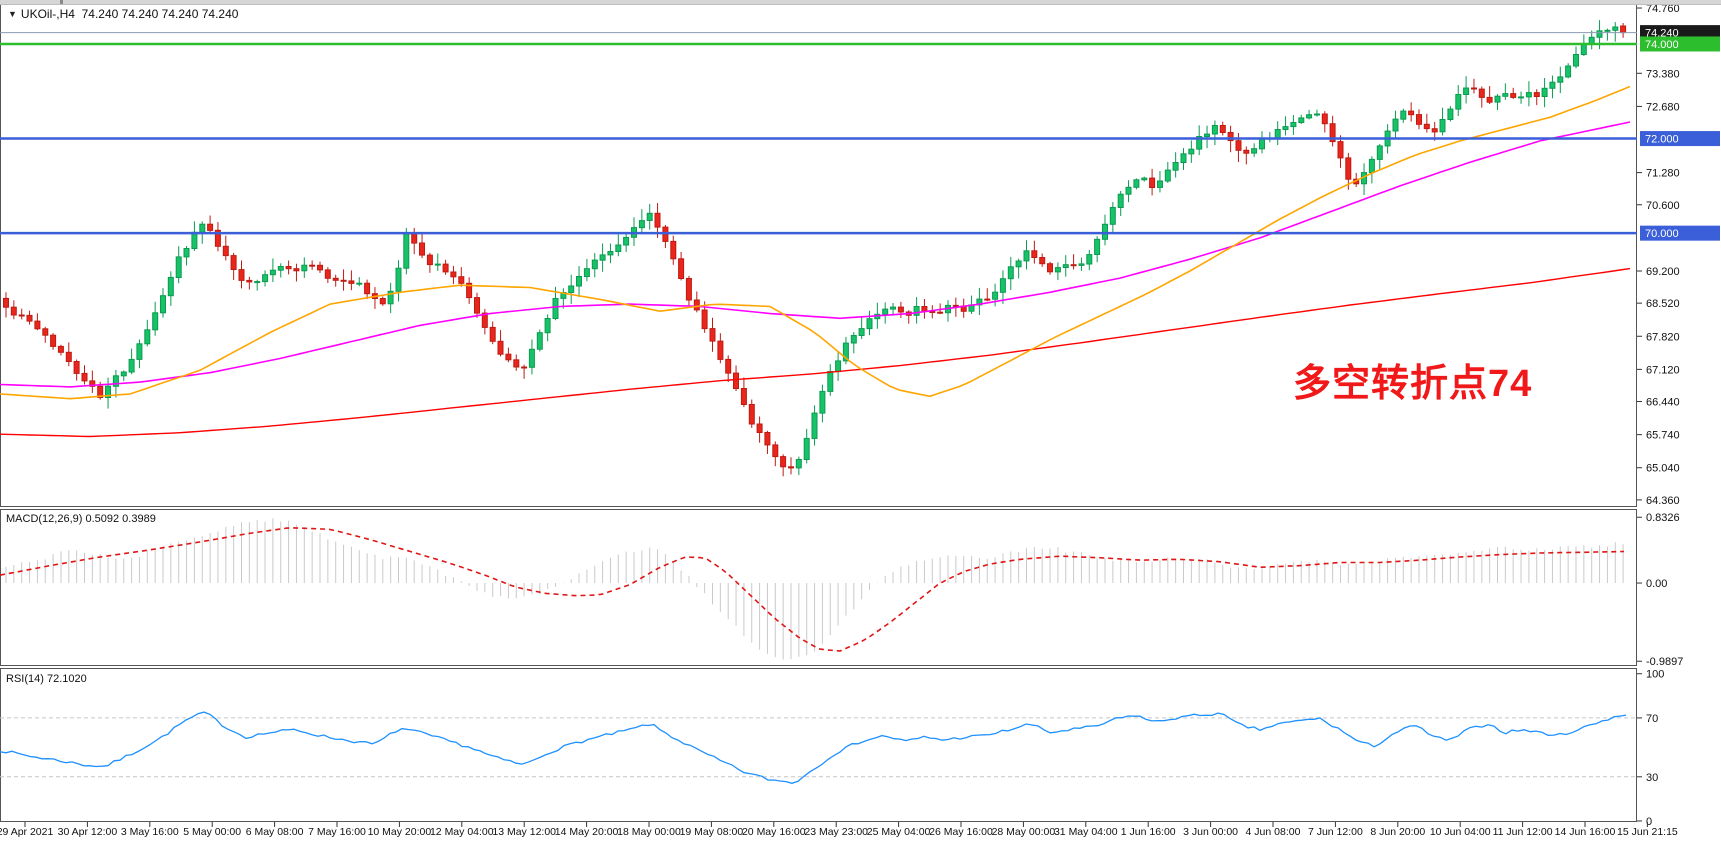  I want to click on price-badge-74.000, so click(1680, 44).